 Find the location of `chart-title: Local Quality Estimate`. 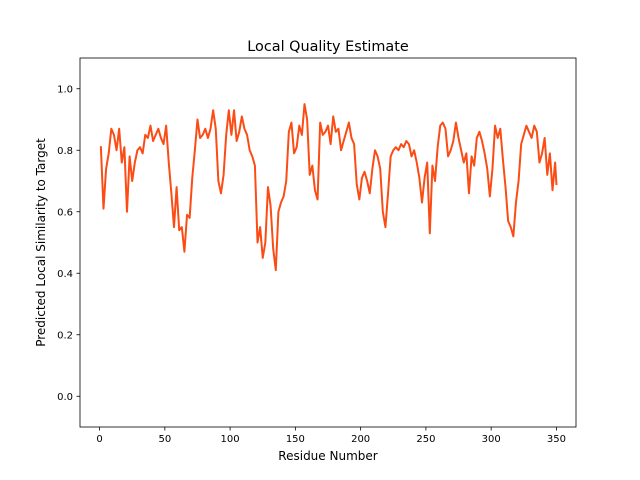

chart-title: Local Quality Estimate is located at coordinates (328, 47).